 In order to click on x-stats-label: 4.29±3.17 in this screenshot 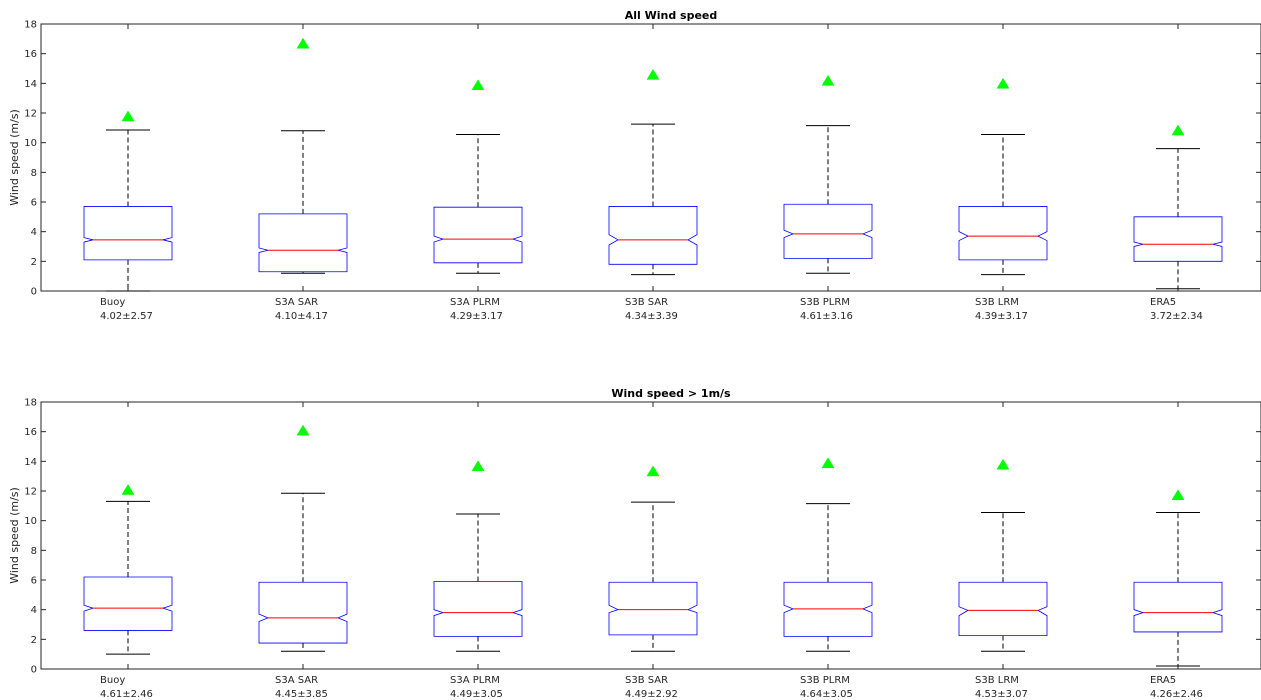, I will do `click(476, 316)`.